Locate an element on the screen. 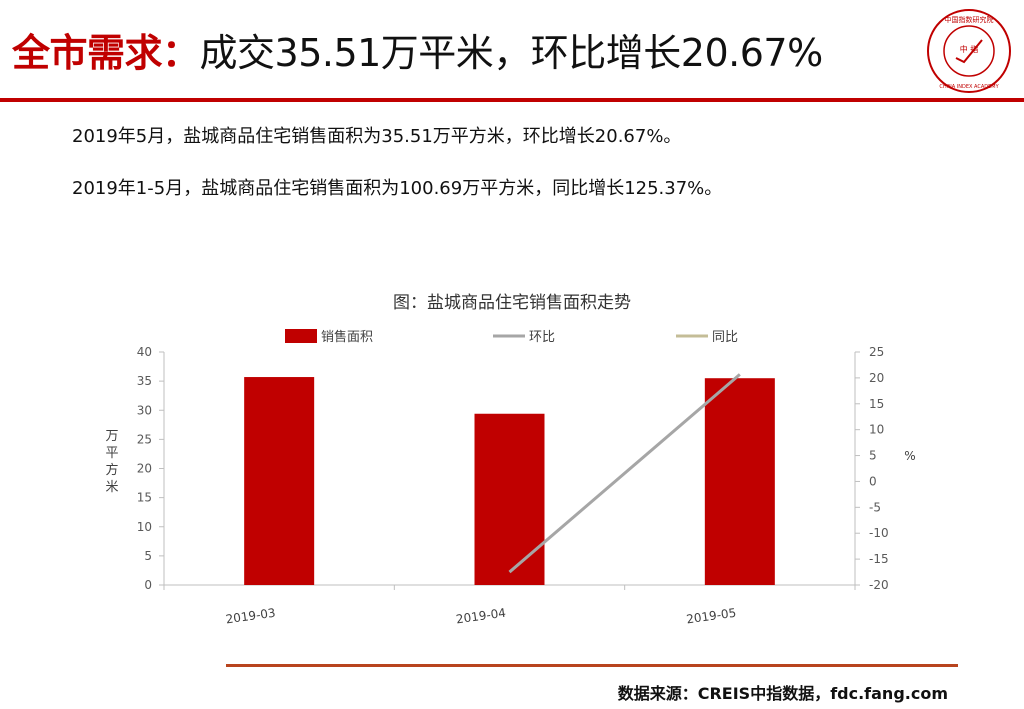 The width and height of the screenshot is (1024, 709). legend-label-同比: 同比 is located at coordinates (725, 337).